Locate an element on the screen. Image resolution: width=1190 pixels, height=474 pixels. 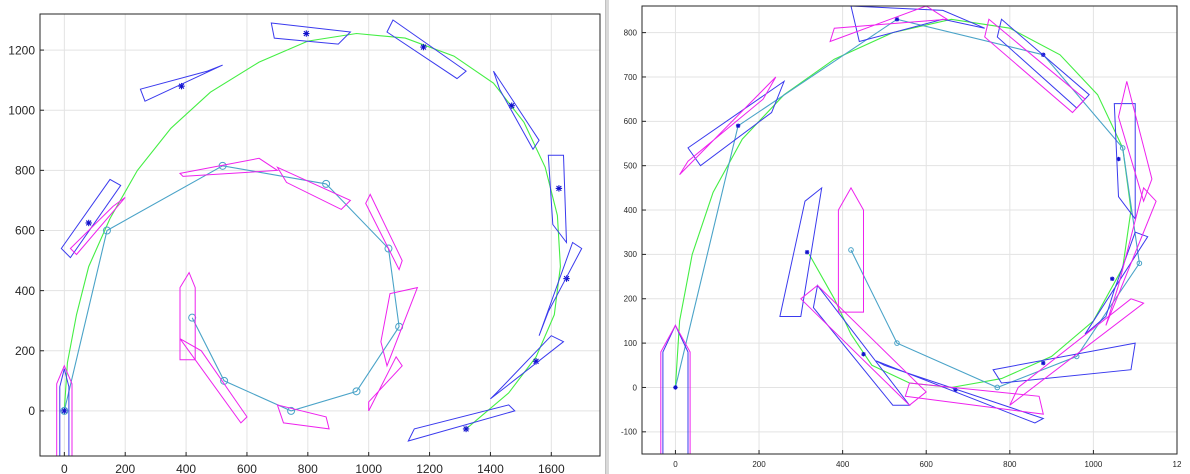
x-tick-label: 1200 is located at coordinates (429, 468).